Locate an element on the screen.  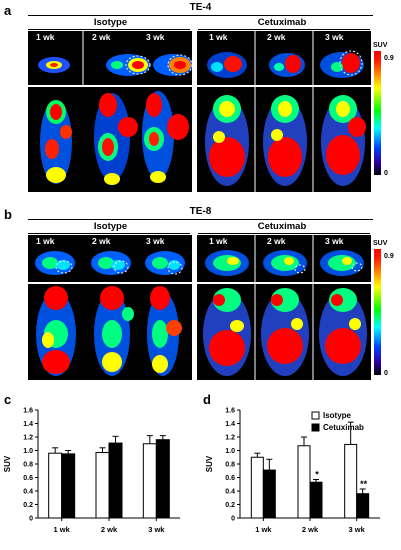
panel-a-cetuximab-rule is located at coordinates (284, 29).